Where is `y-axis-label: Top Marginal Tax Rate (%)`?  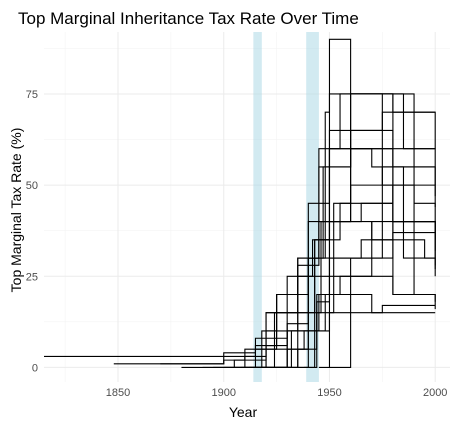 y-axis-label: Top Marginal Tax Rate (%) is located at coordinates (16, 210).